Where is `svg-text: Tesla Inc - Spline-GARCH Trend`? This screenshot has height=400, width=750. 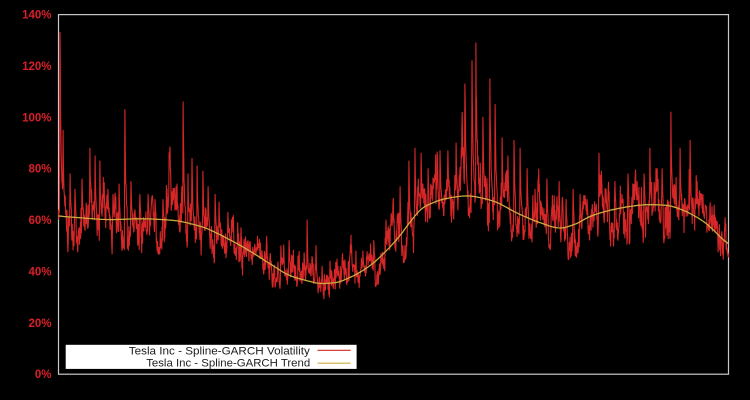
svg-text: Tesla Inc - Spline-GARCH Trend is located at coordinates (228, 364).